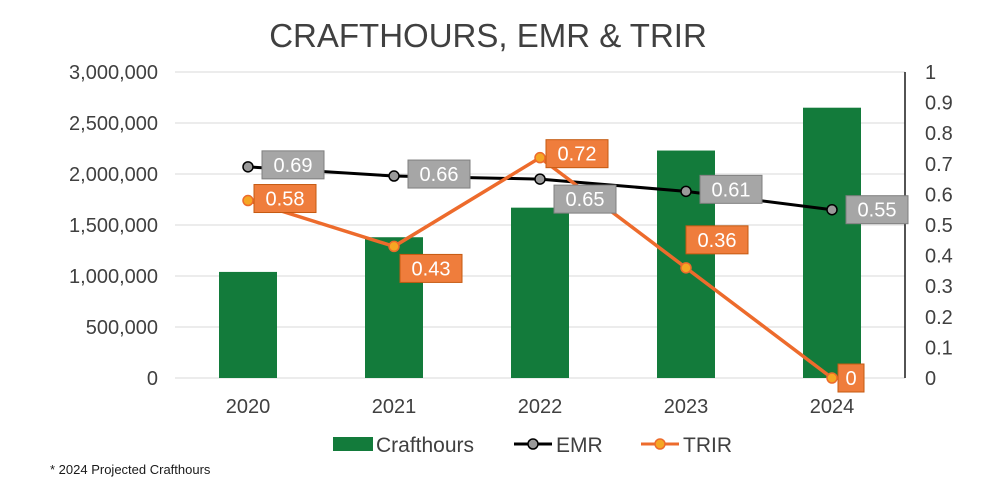 This screenshot has width=1000, height=496. I want to click on data-label-text: 0.43, so click(431, 269).